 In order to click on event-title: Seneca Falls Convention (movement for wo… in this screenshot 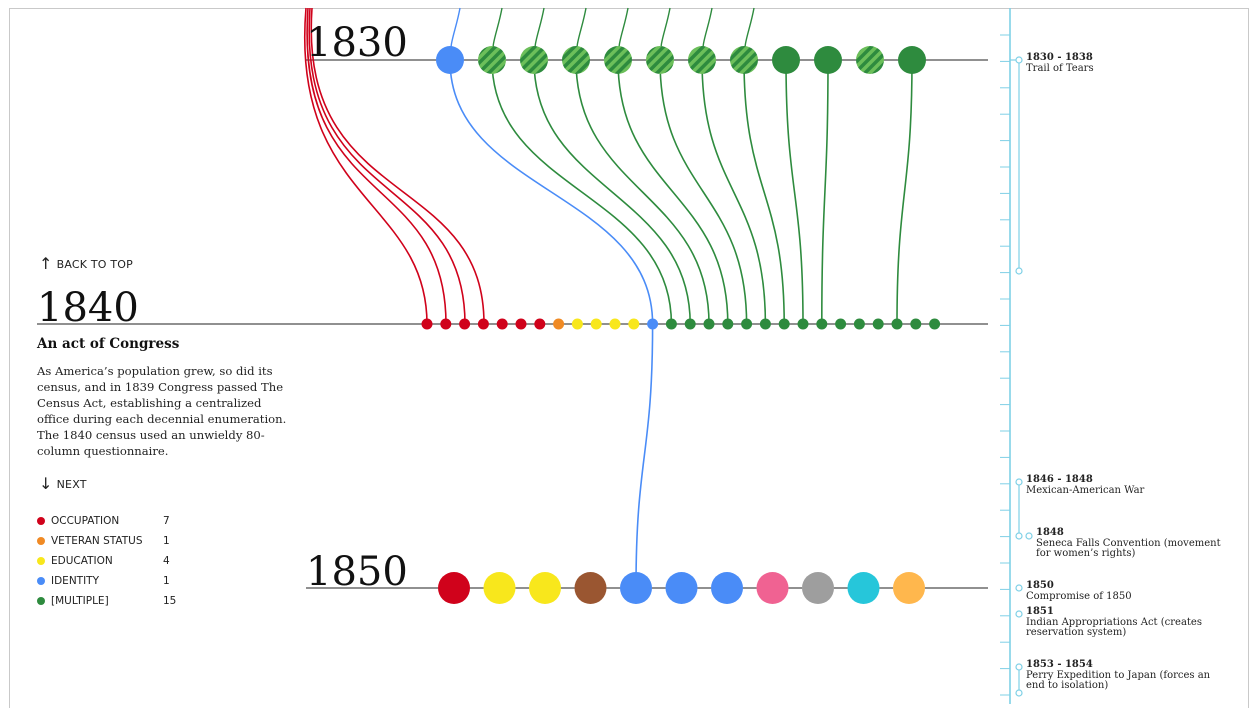, I will do `click(1128, 548)`.